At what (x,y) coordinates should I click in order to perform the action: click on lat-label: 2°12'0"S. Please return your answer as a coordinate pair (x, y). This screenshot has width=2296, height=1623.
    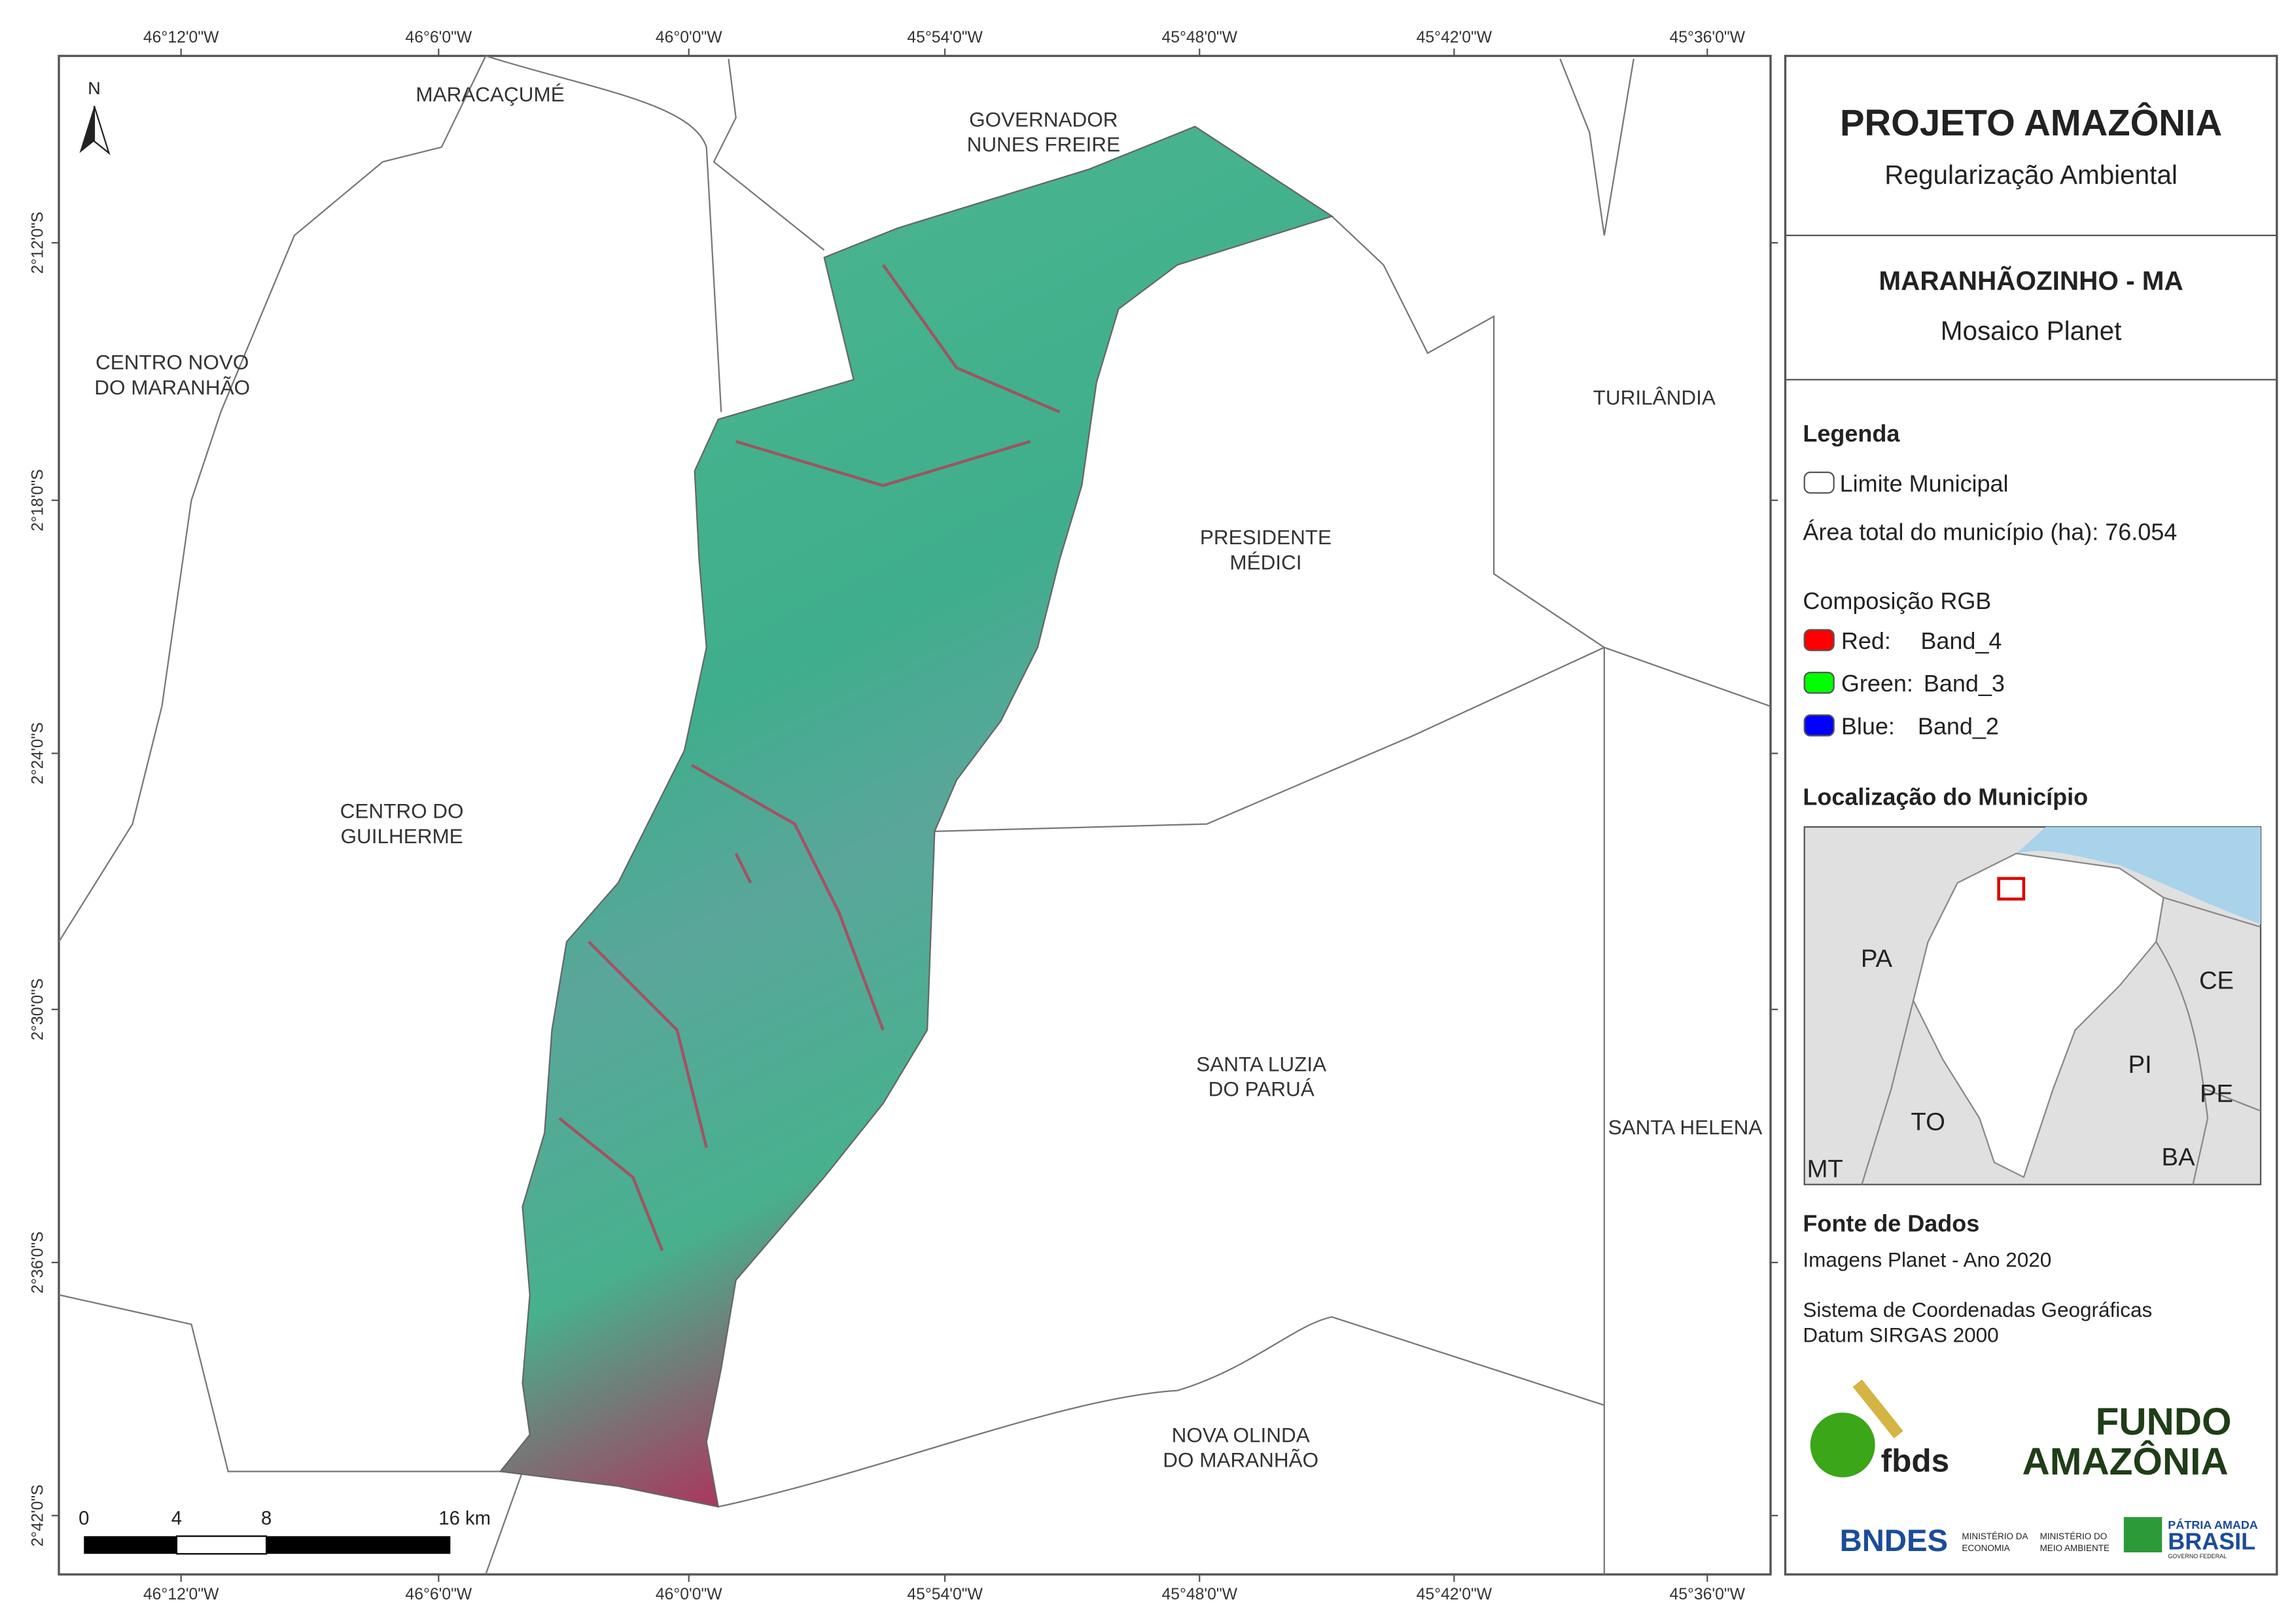
    Looking at the image, I should click on (37, 243).